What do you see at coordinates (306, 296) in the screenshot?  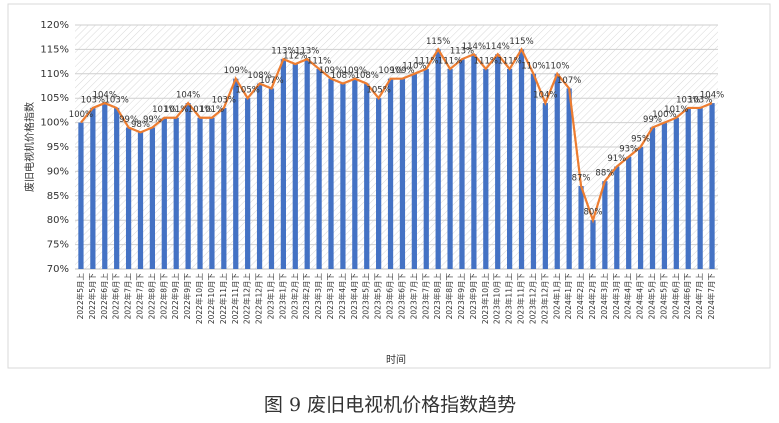 I see `x-tick-label: 2023年2月下` at bounding box center [306, 296].